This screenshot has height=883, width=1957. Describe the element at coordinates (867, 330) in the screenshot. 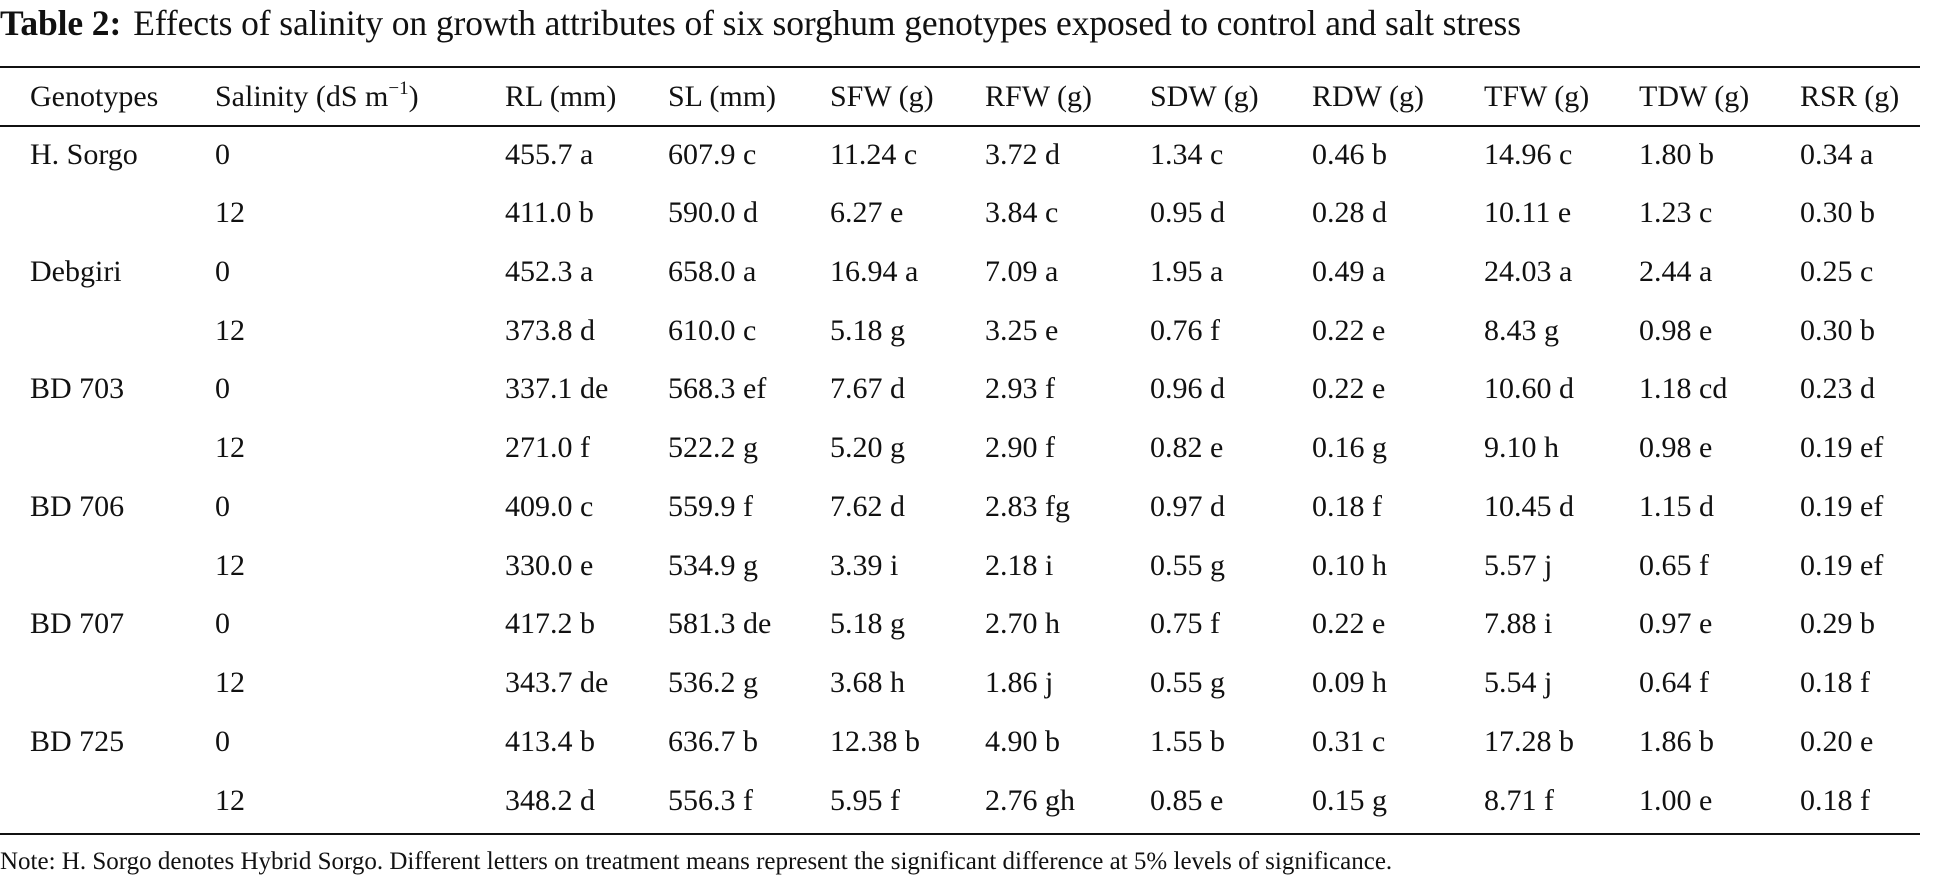

I see `cell-sfw: 5.18 g` at that location.